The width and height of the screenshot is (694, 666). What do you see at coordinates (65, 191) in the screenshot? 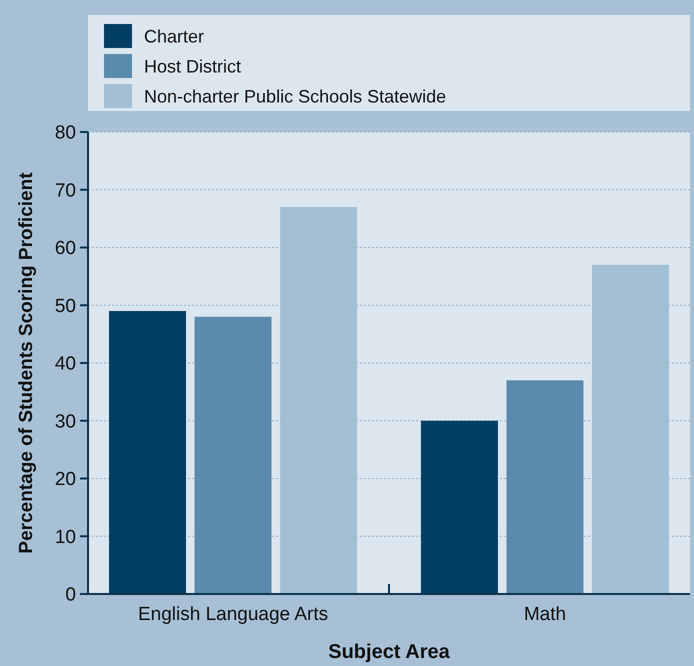
I see `y-tick-label: 70` at bounding box center [65, 191].